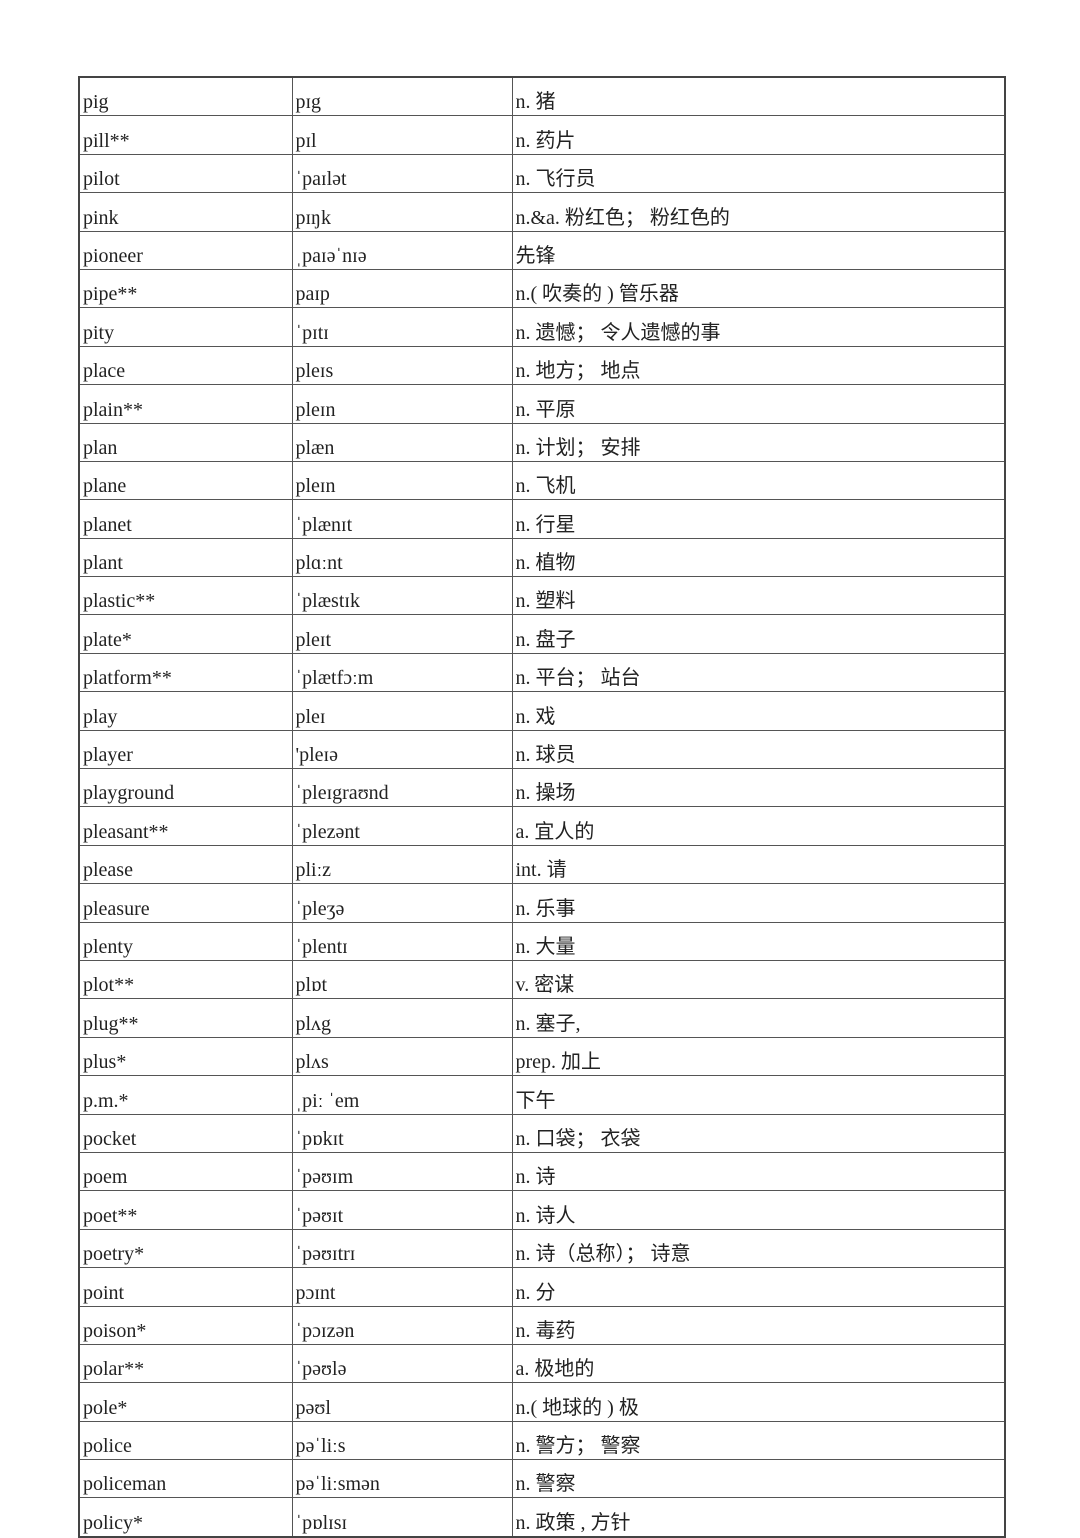  What do you see at coordinates (542, 1287) in the screenshot?
I see `table-row: point pɔɪnt n. 分` at bounding box center [542, 1287].